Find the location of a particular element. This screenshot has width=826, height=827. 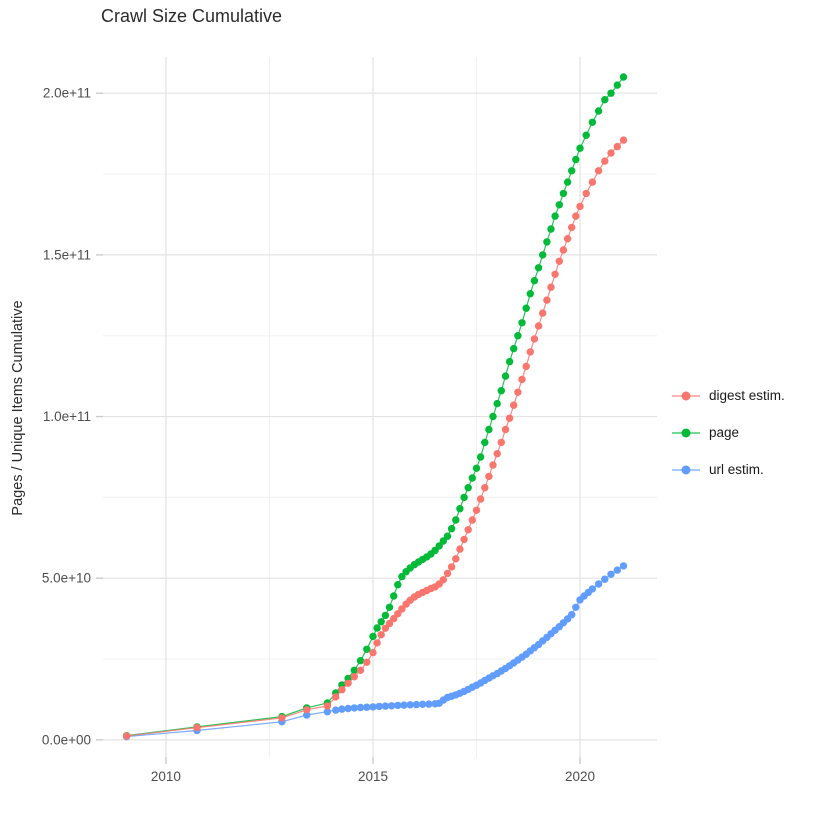

legend: digest estim. page url estim. is located at coordinates (728, 432).